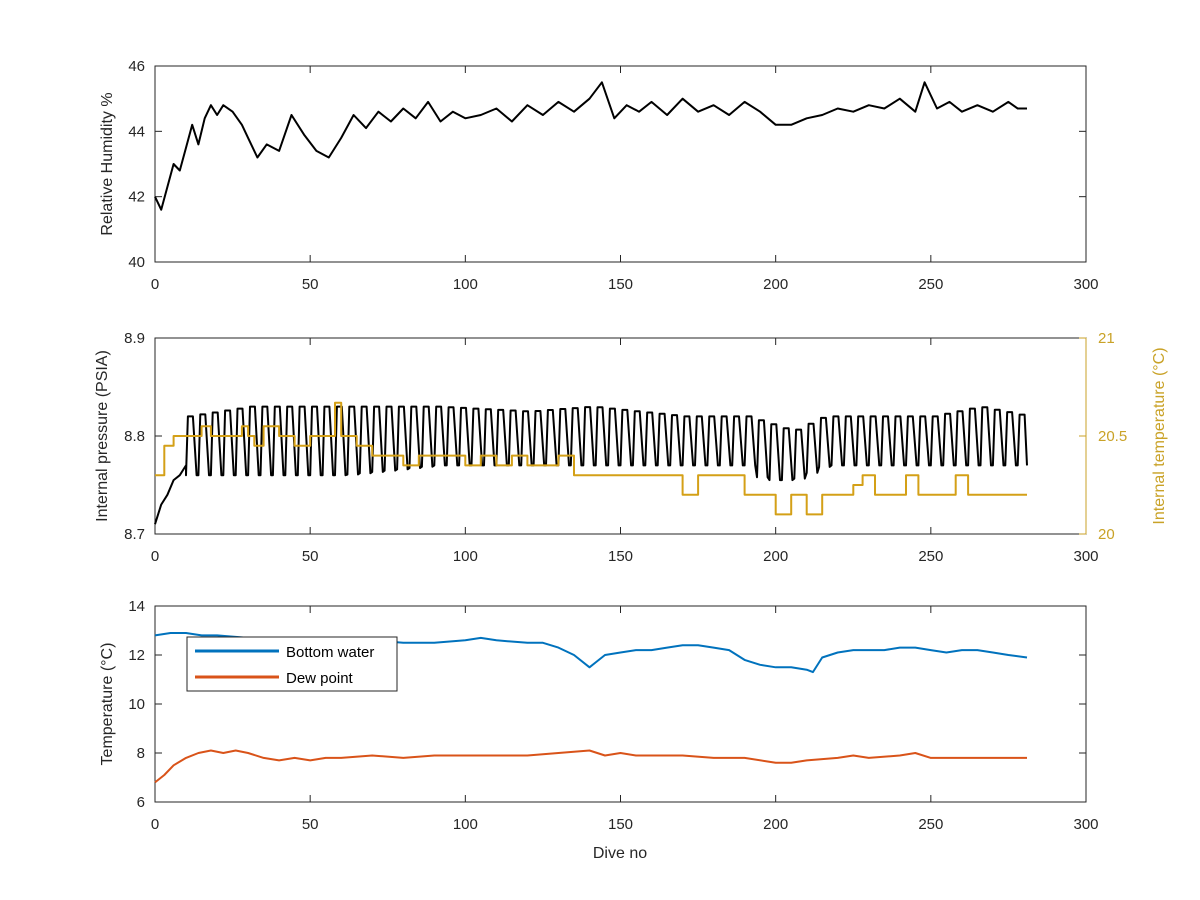 The height and width of the screenshot is (900, 1200). I want to click on humidity-xtick-label: 0, so click(155, 284).